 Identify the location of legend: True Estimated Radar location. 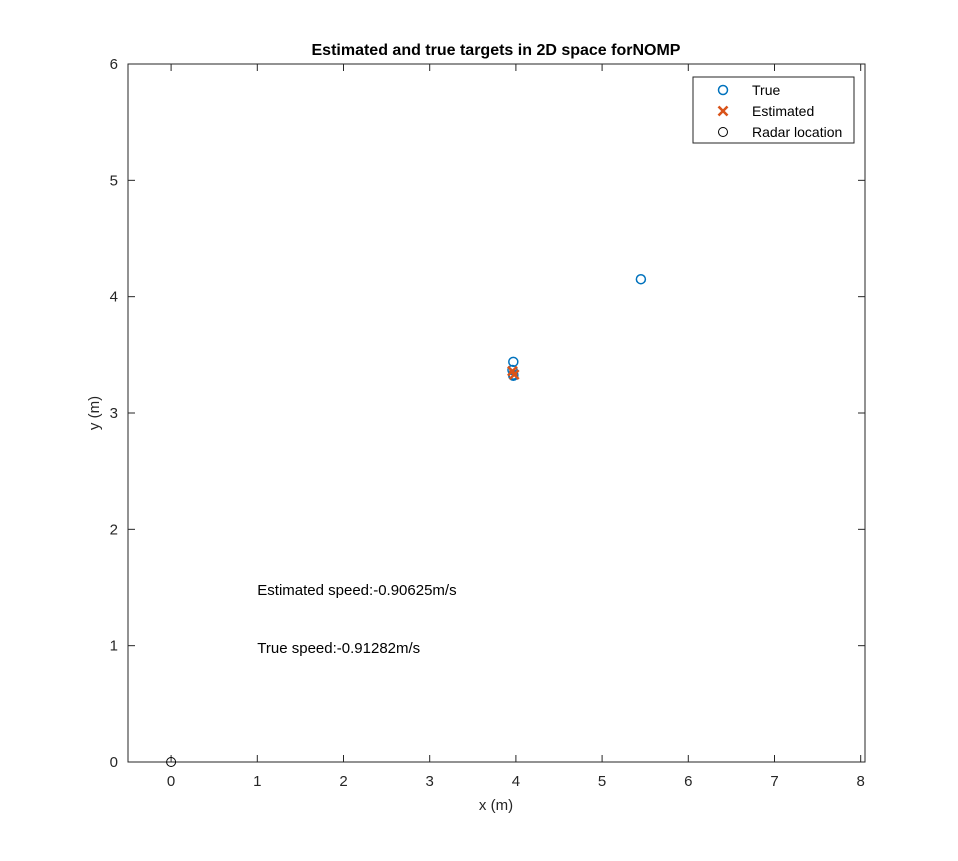
(773, 110).